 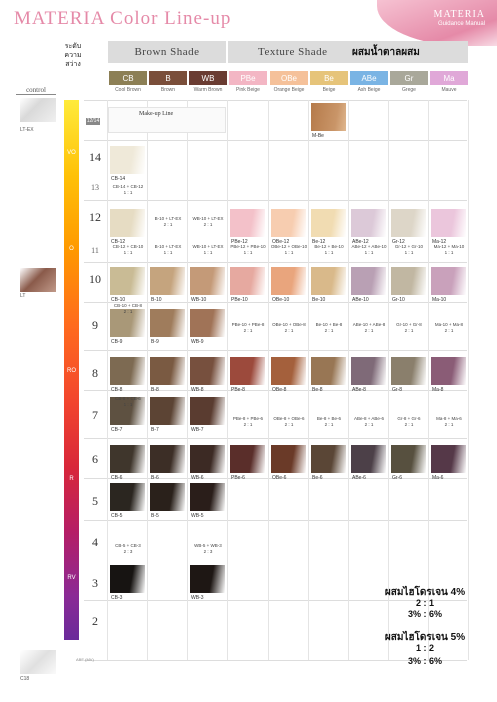 What do you see at coordinates (127, 462) in the screenshot?
I see `color-swatch: CB-6` at bounding box center [127, 462].